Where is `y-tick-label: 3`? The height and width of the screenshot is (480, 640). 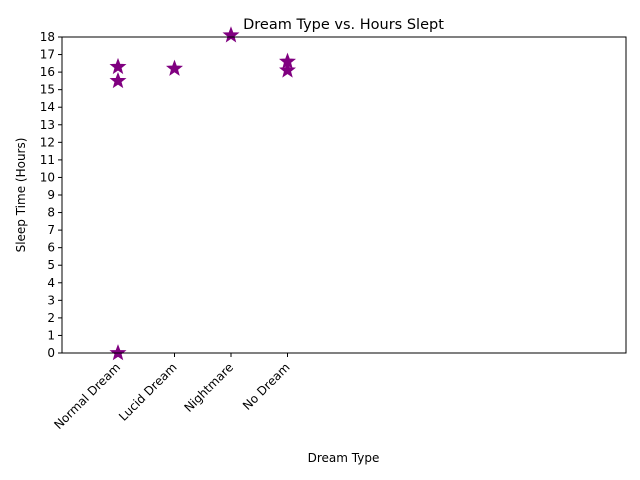
y-tick-label: 3 is located at coordinates (51, 300).